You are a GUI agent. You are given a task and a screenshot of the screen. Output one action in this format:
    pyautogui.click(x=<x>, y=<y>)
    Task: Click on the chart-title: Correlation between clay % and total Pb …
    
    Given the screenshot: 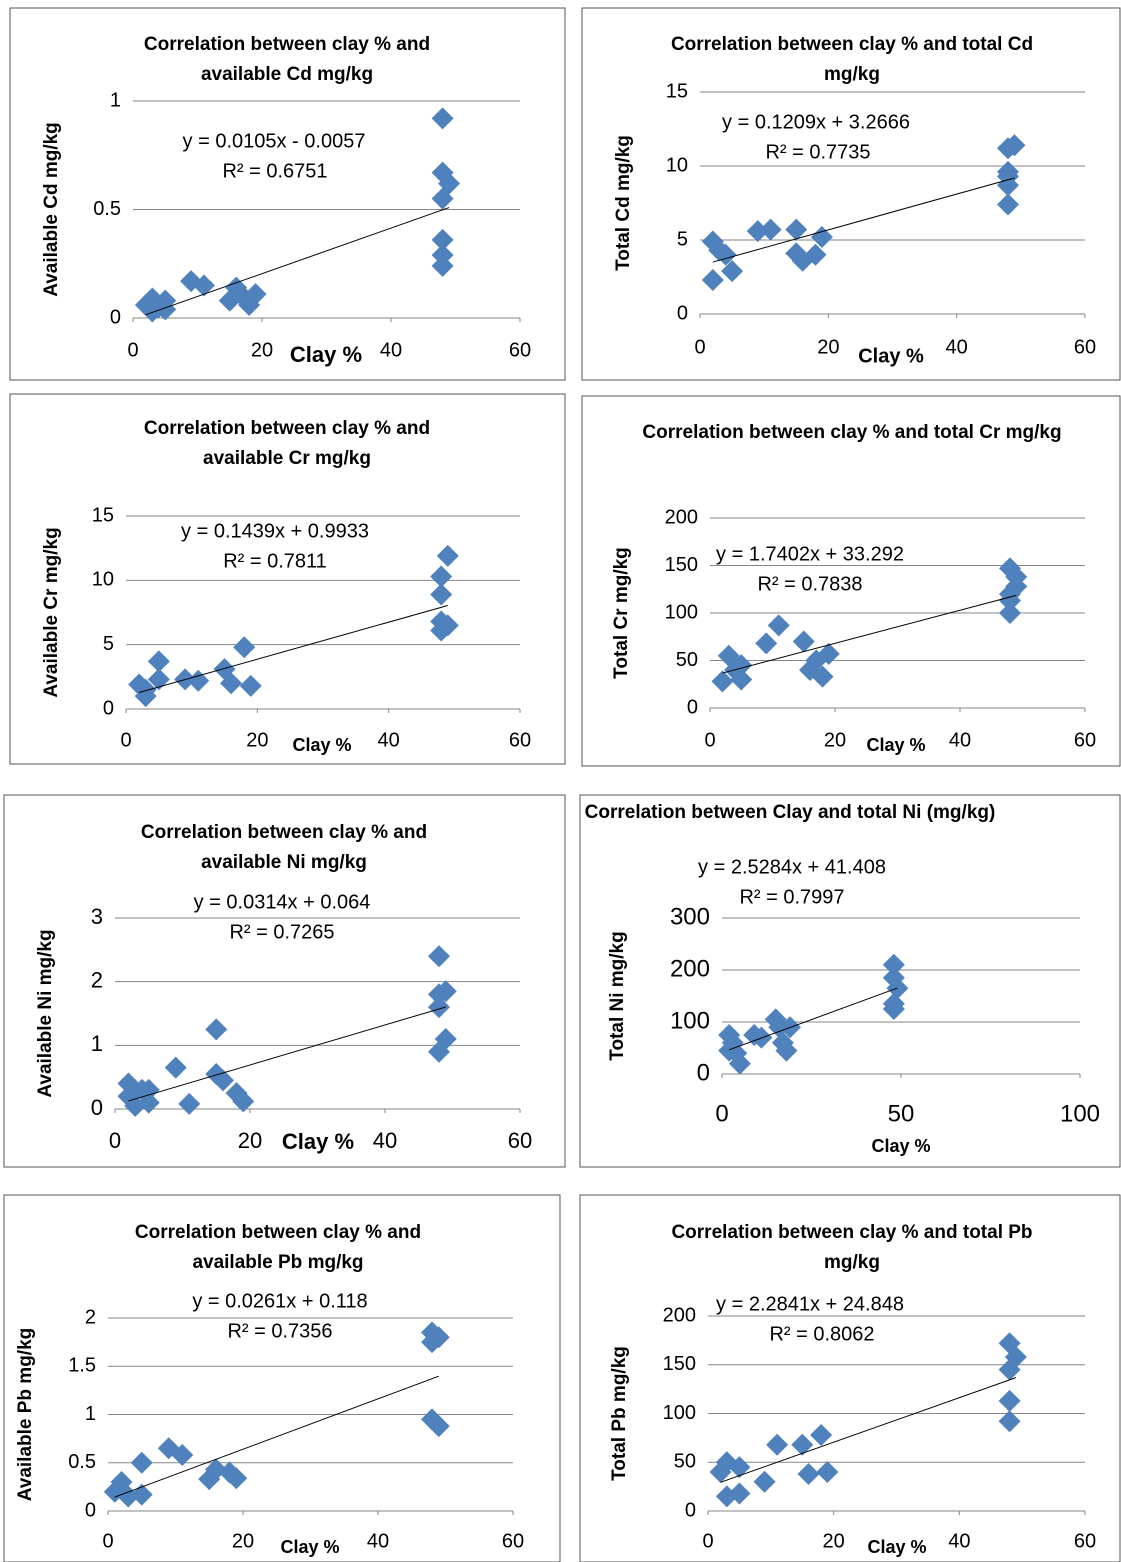 What is the action you would take?
    pyautogui.click(x=852, y=1247)
    